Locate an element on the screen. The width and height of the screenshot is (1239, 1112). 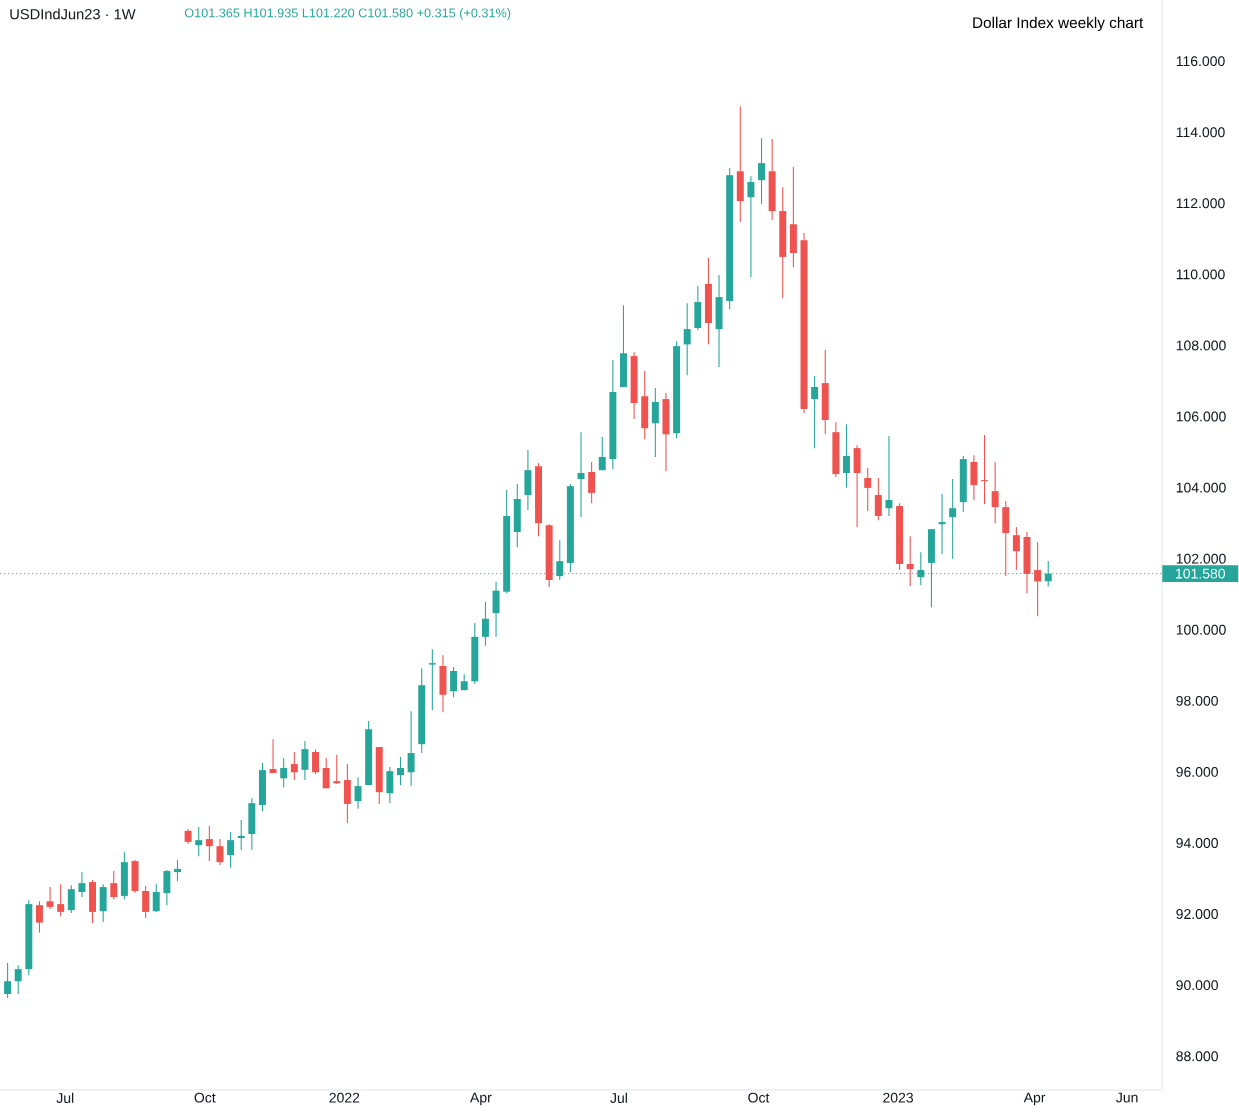
y-tick-label: 106.000 is located at coordinates (1201, 416).